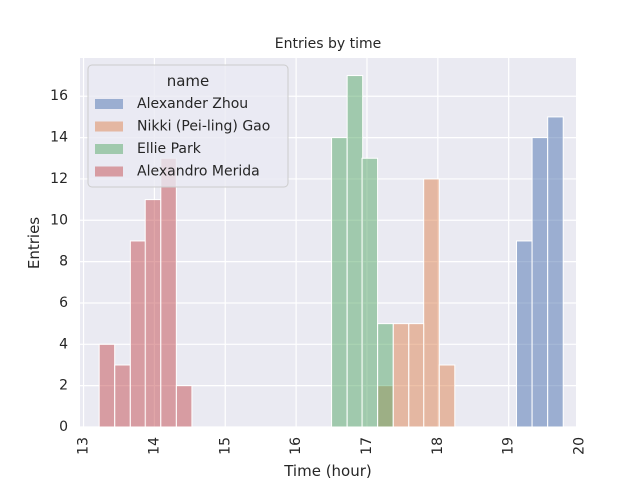 Image resolution: width=640 pixels, height=480 pixels. What do you see at coordinates (59, 96) in the screenshot?
I see `y-tick-label: 16` at bounding box center [59, 96].